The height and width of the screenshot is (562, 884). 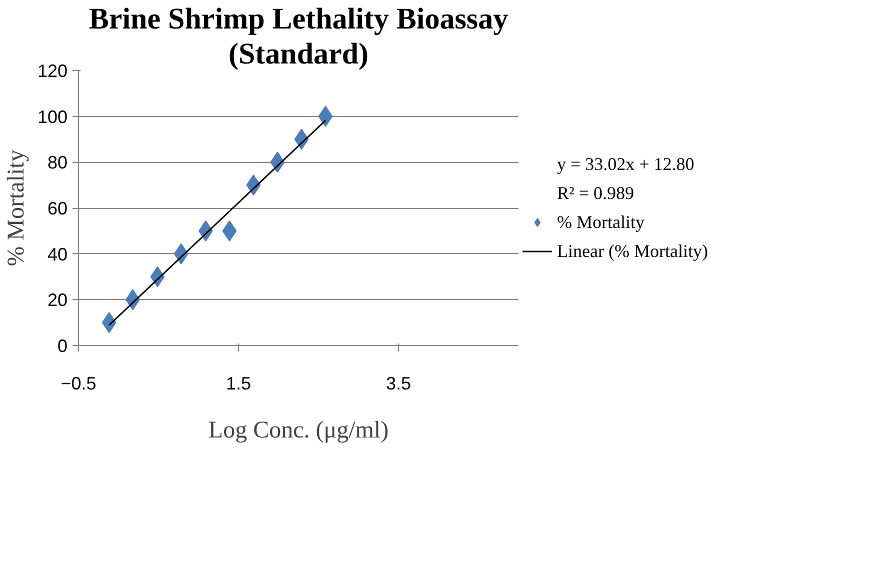 What do you see at coordinates (57, 162) in the screenshot?
I see `y-tick-label: 80` at bounding box center [57, 162].